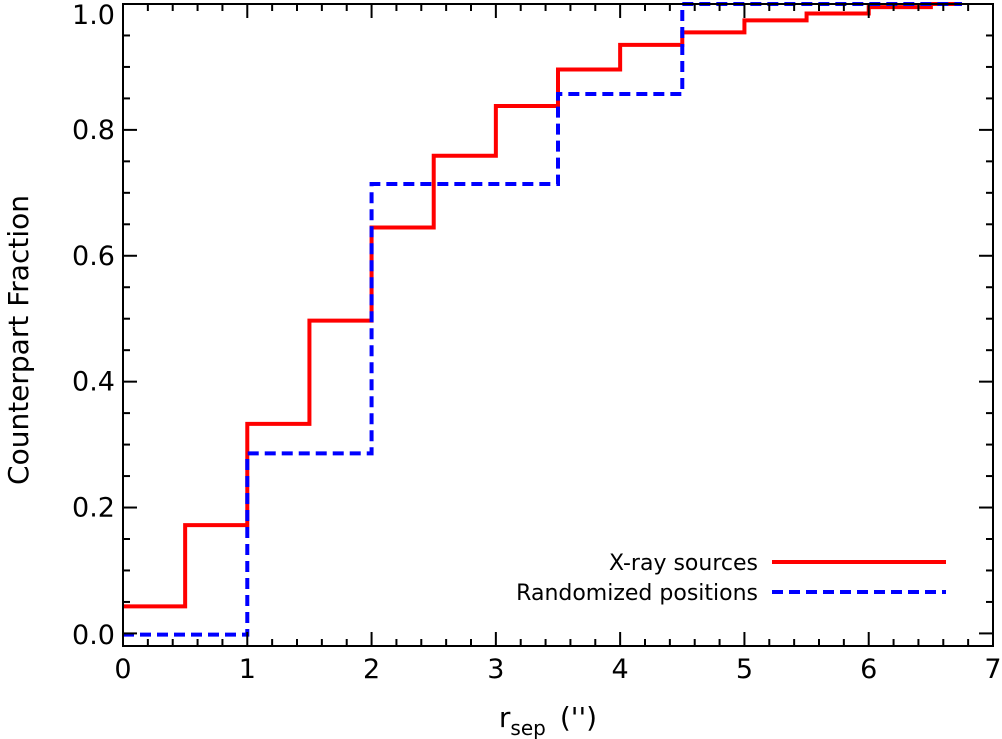 The image size is (1002, 739). What do you see at coordinates (548, 720) in the screenshot?
I see `x-axis-label: rsep ('')` at bounding box center [548, 720].